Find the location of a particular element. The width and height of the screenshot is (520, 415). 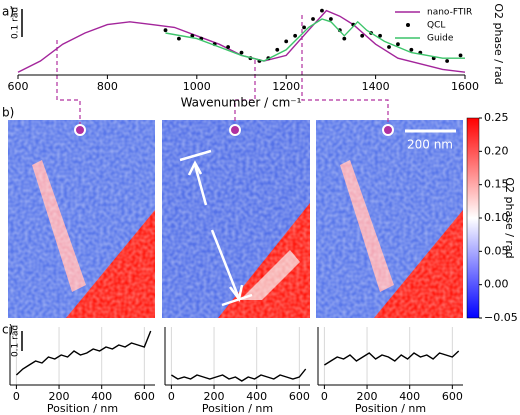

colorbar-tick-label: 0.20 is located at coordinates (496, 150).